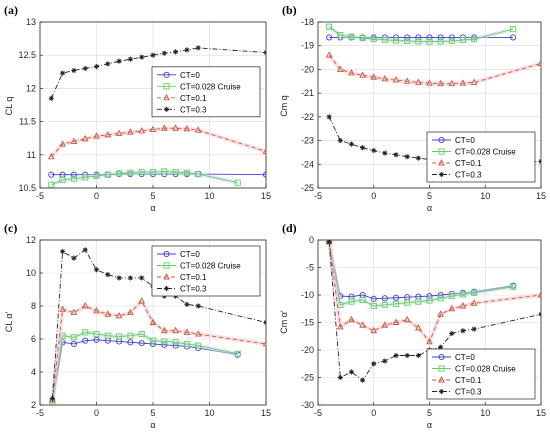 The height and width of the screenshot is (432, 550). I want to click on panel-label: (d), so click(289, 228).